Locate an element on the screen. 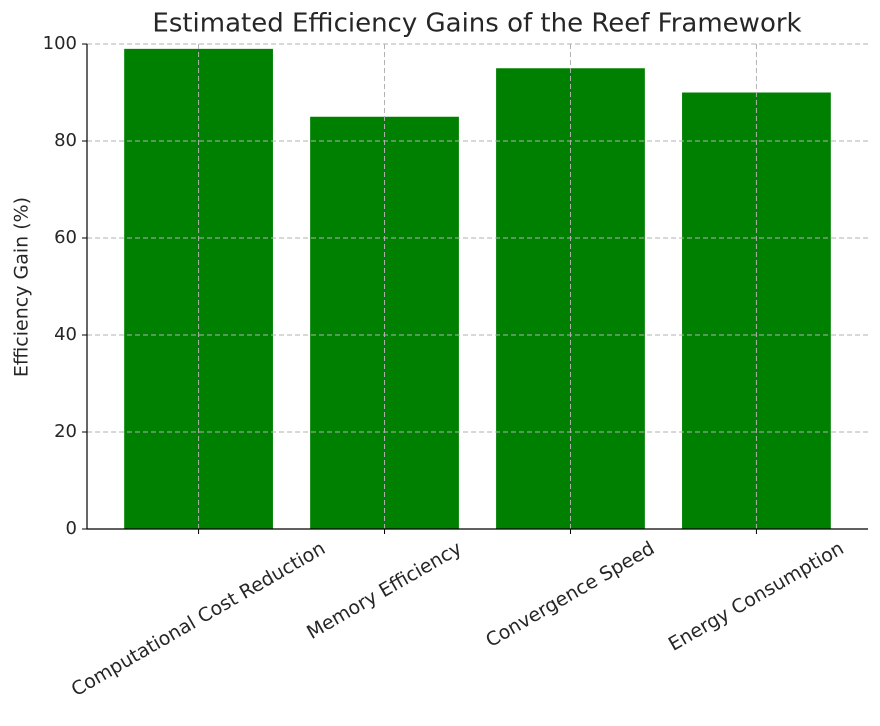  x-tick-label: Memory Efficiency is located at coordinates (384, 590).